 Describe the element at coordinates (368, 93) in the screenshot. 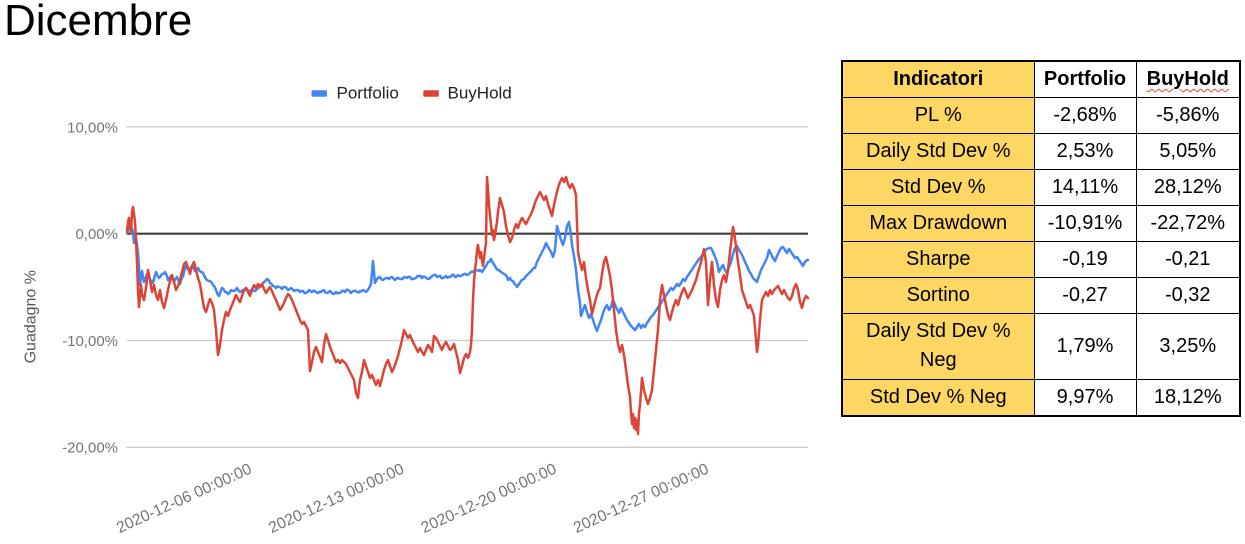

I see `svg-text: Portfolio` at that location.